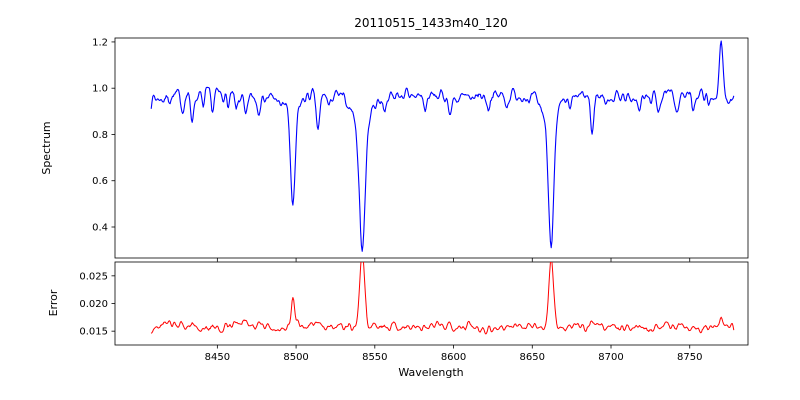  What do you see at coordinates (689, 357) in the screenshot?
I see `x-tick-label: 8750` at bounding box center [689, 357].